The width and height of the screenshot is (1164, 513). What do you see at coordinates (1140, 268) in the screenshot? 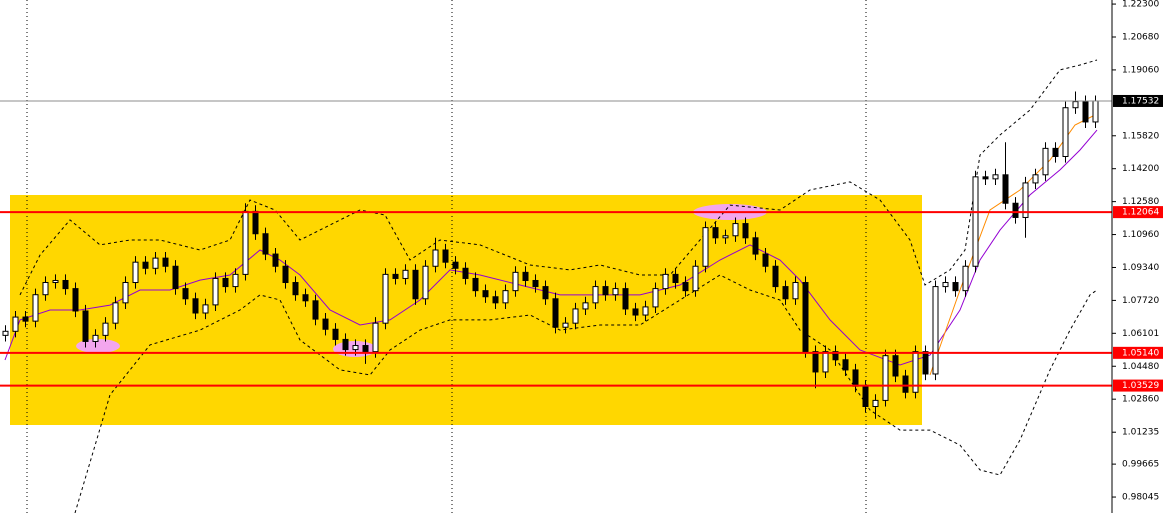
I see `y-tick-label: 1.09340` at bounding box center [1140, 268].